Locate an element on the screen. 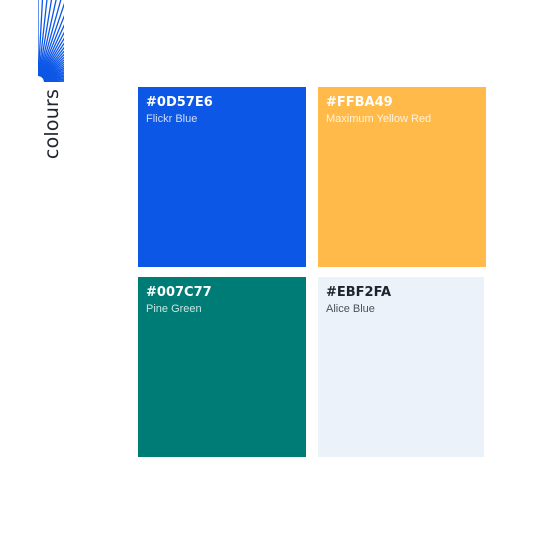 The image size is (534, 534). swatch-colour-name: Maximum Yellow Red is located at coordinates (379, 119).